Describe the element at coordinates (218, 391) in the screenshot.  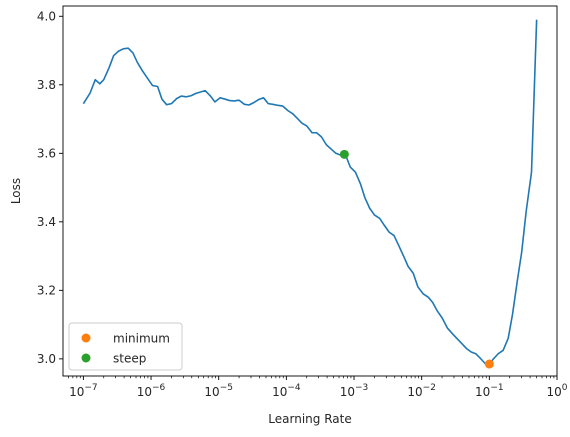
I see `x-tick-label: 10⁻⁵` at that location.